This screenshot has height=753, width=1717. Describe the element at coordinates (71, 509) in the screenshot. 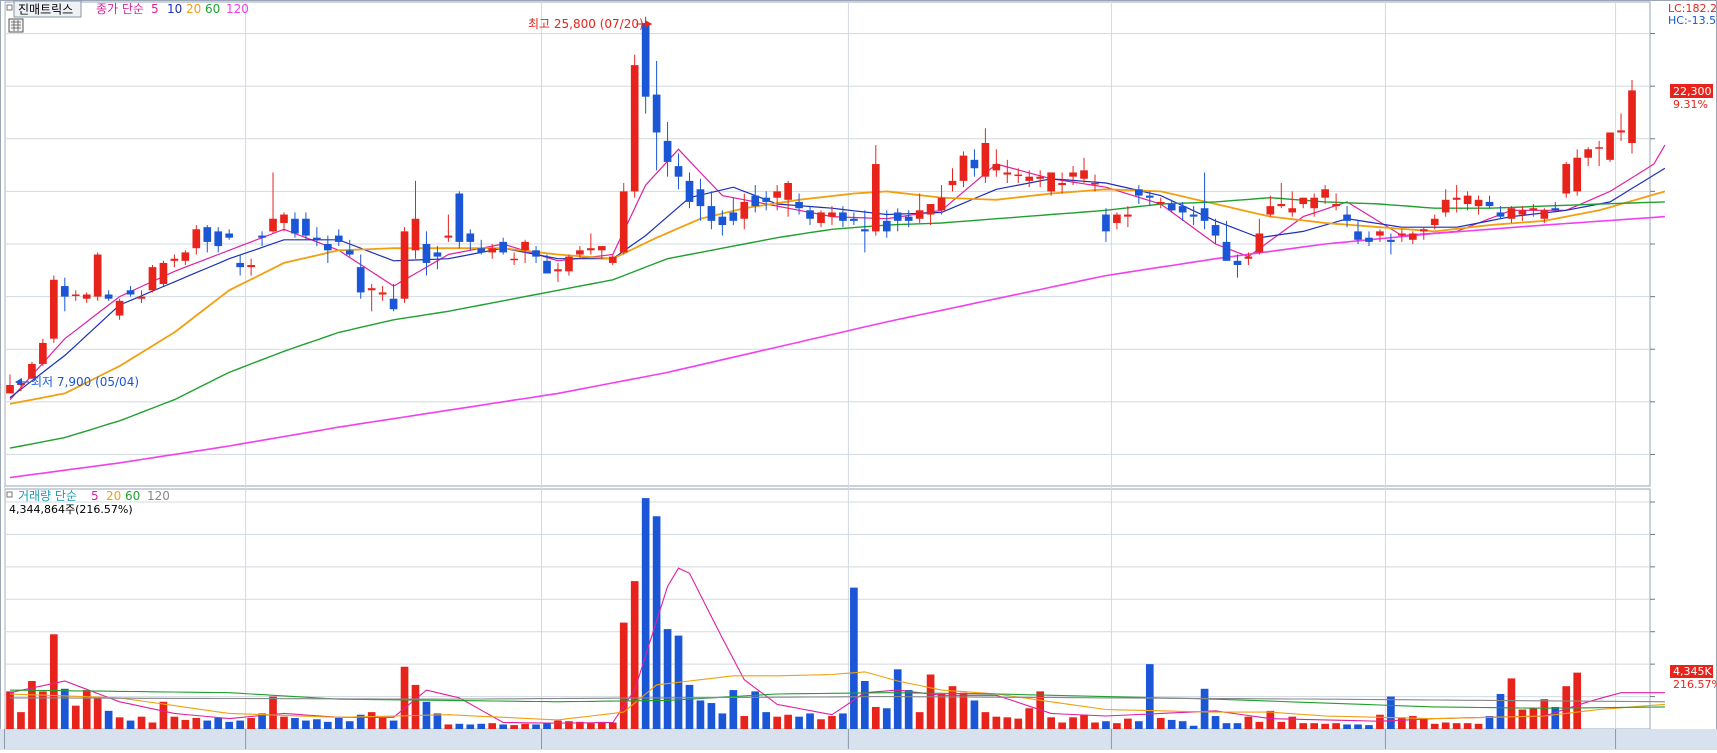

I see `volume-info-text: 4,344,864주(216.57%)` at that location.